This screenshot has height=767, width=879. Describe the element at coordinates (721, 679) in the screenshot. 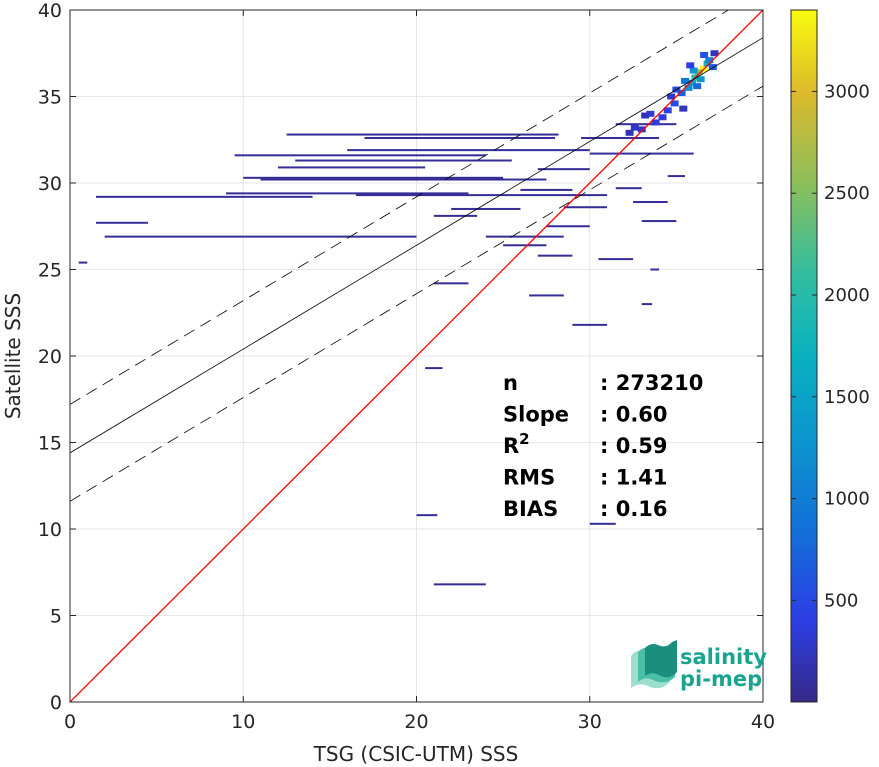

I see `logo-text-line2: pi-mep` at that location.